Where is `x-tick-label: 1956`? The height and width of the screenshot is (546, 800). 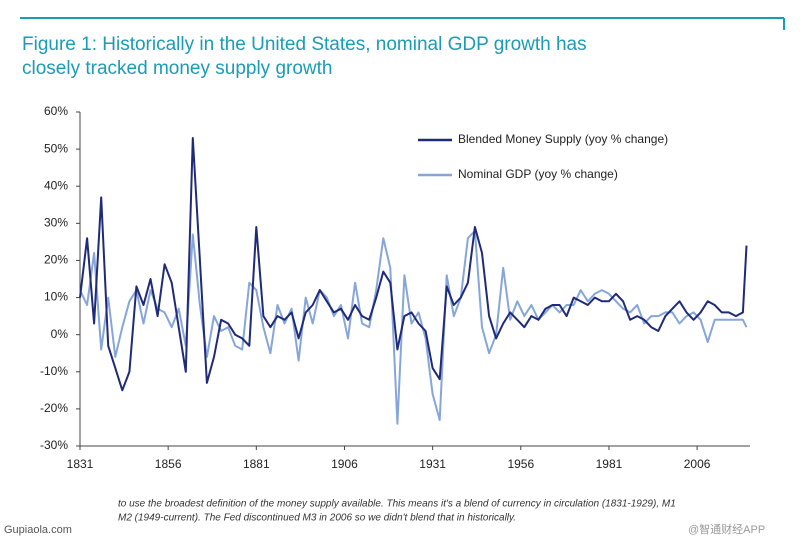
x-tick-label: 1956 is located at coordinates (520, 464).